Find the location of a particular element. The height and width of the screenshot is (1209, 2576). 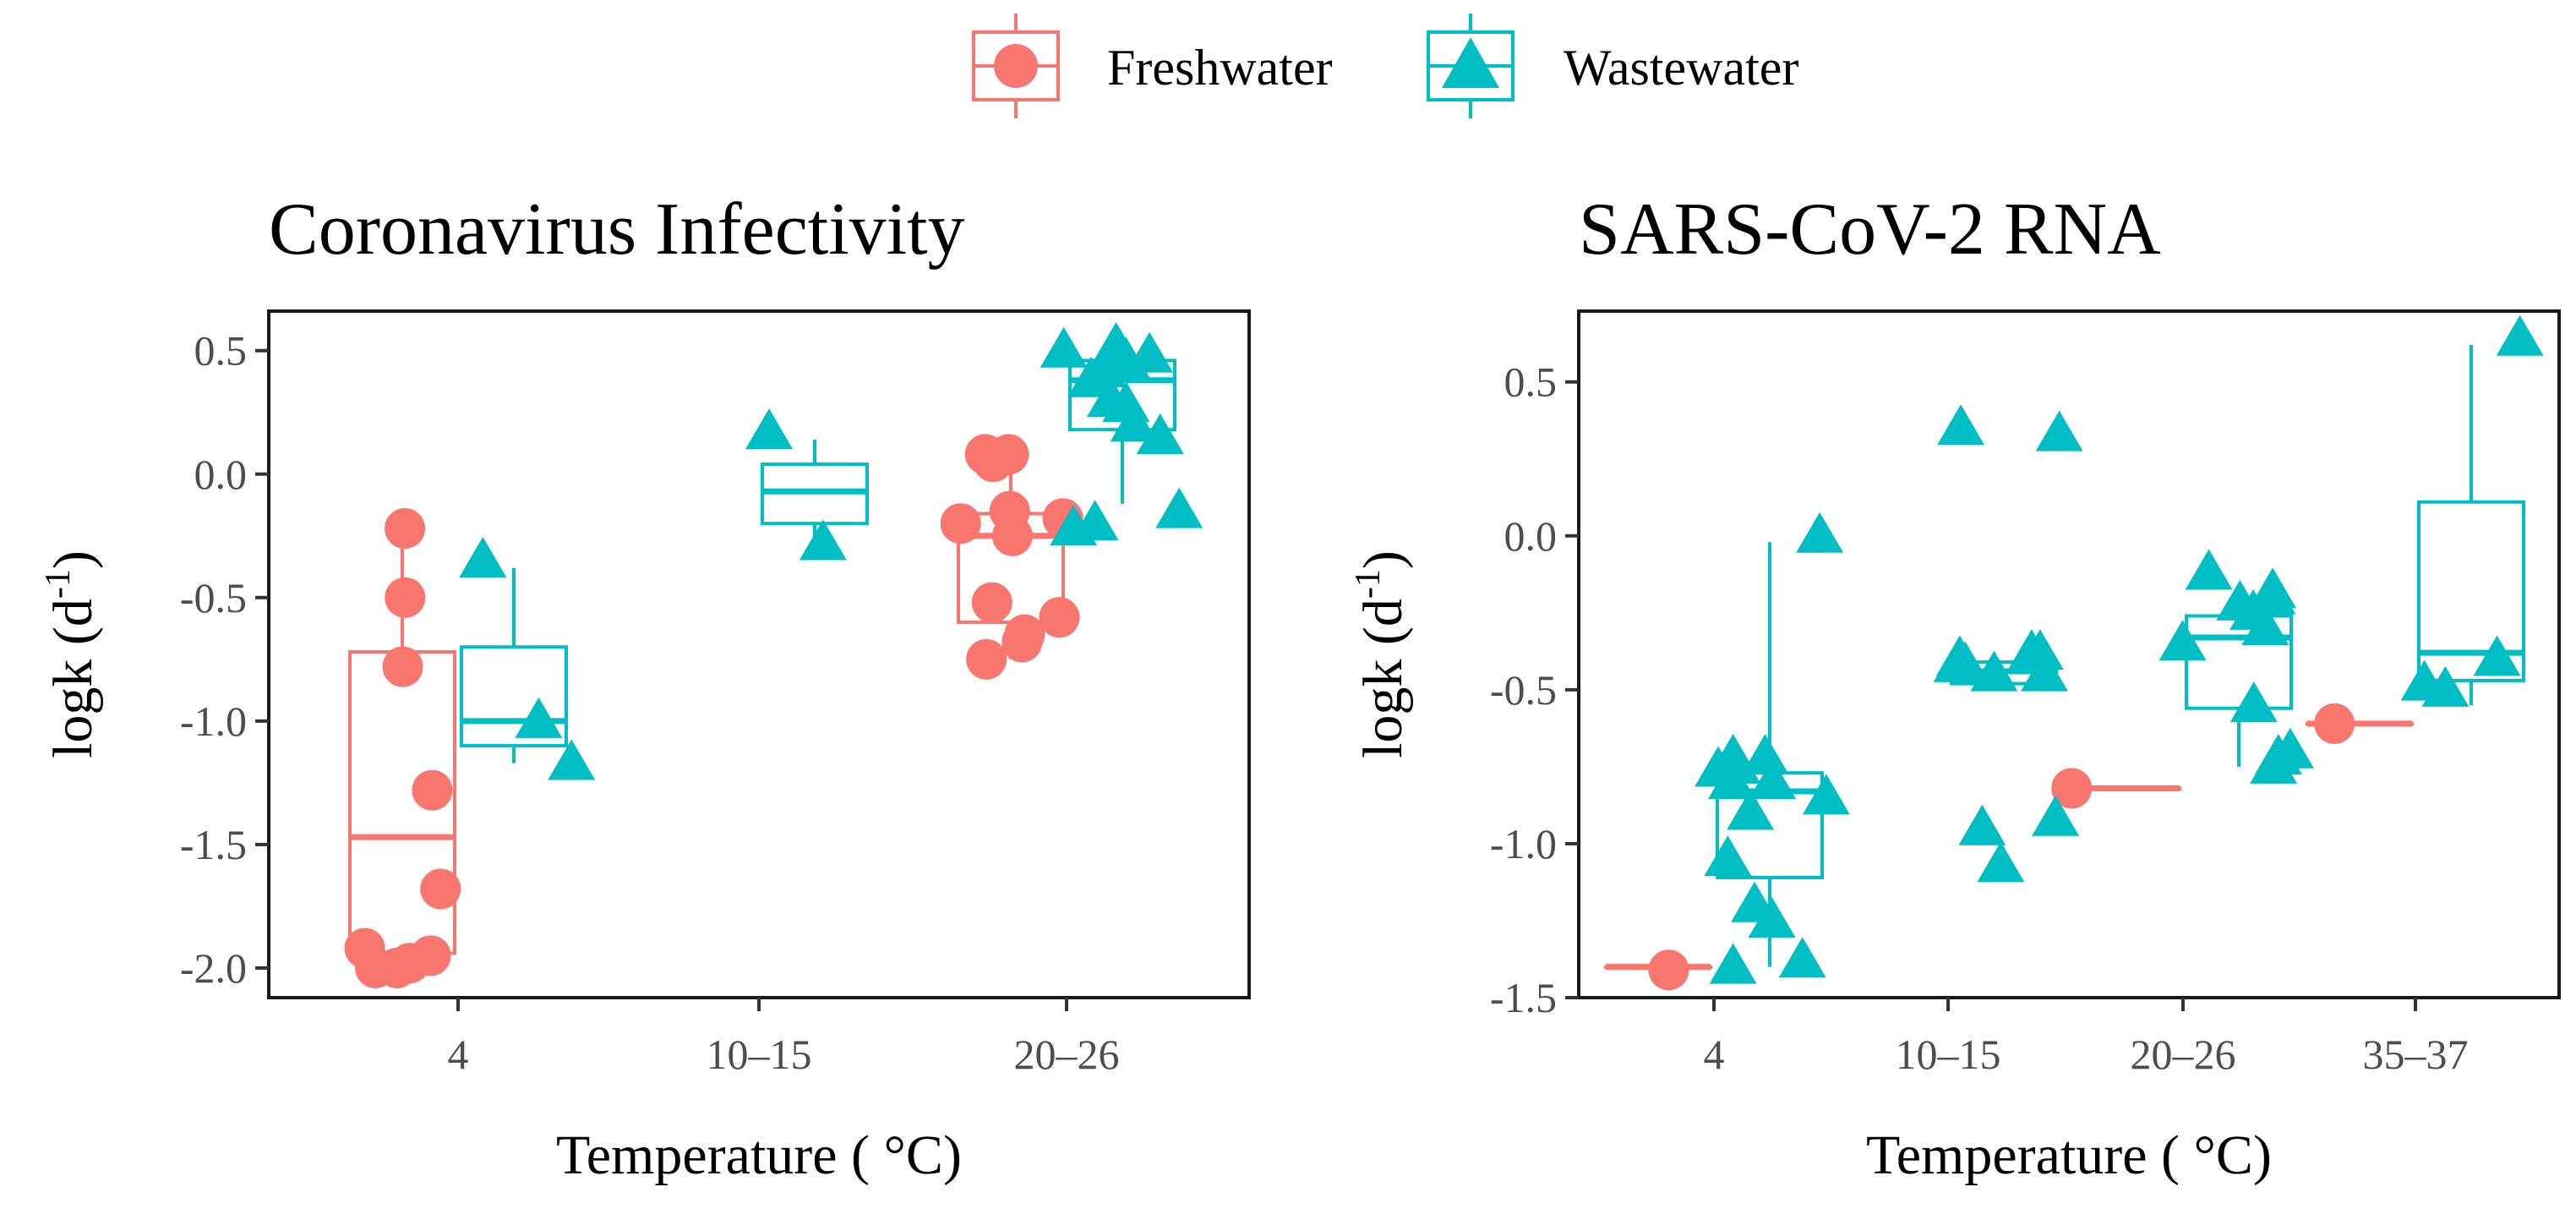

legend-triangle-icon is located at coordinates (1470, 62).